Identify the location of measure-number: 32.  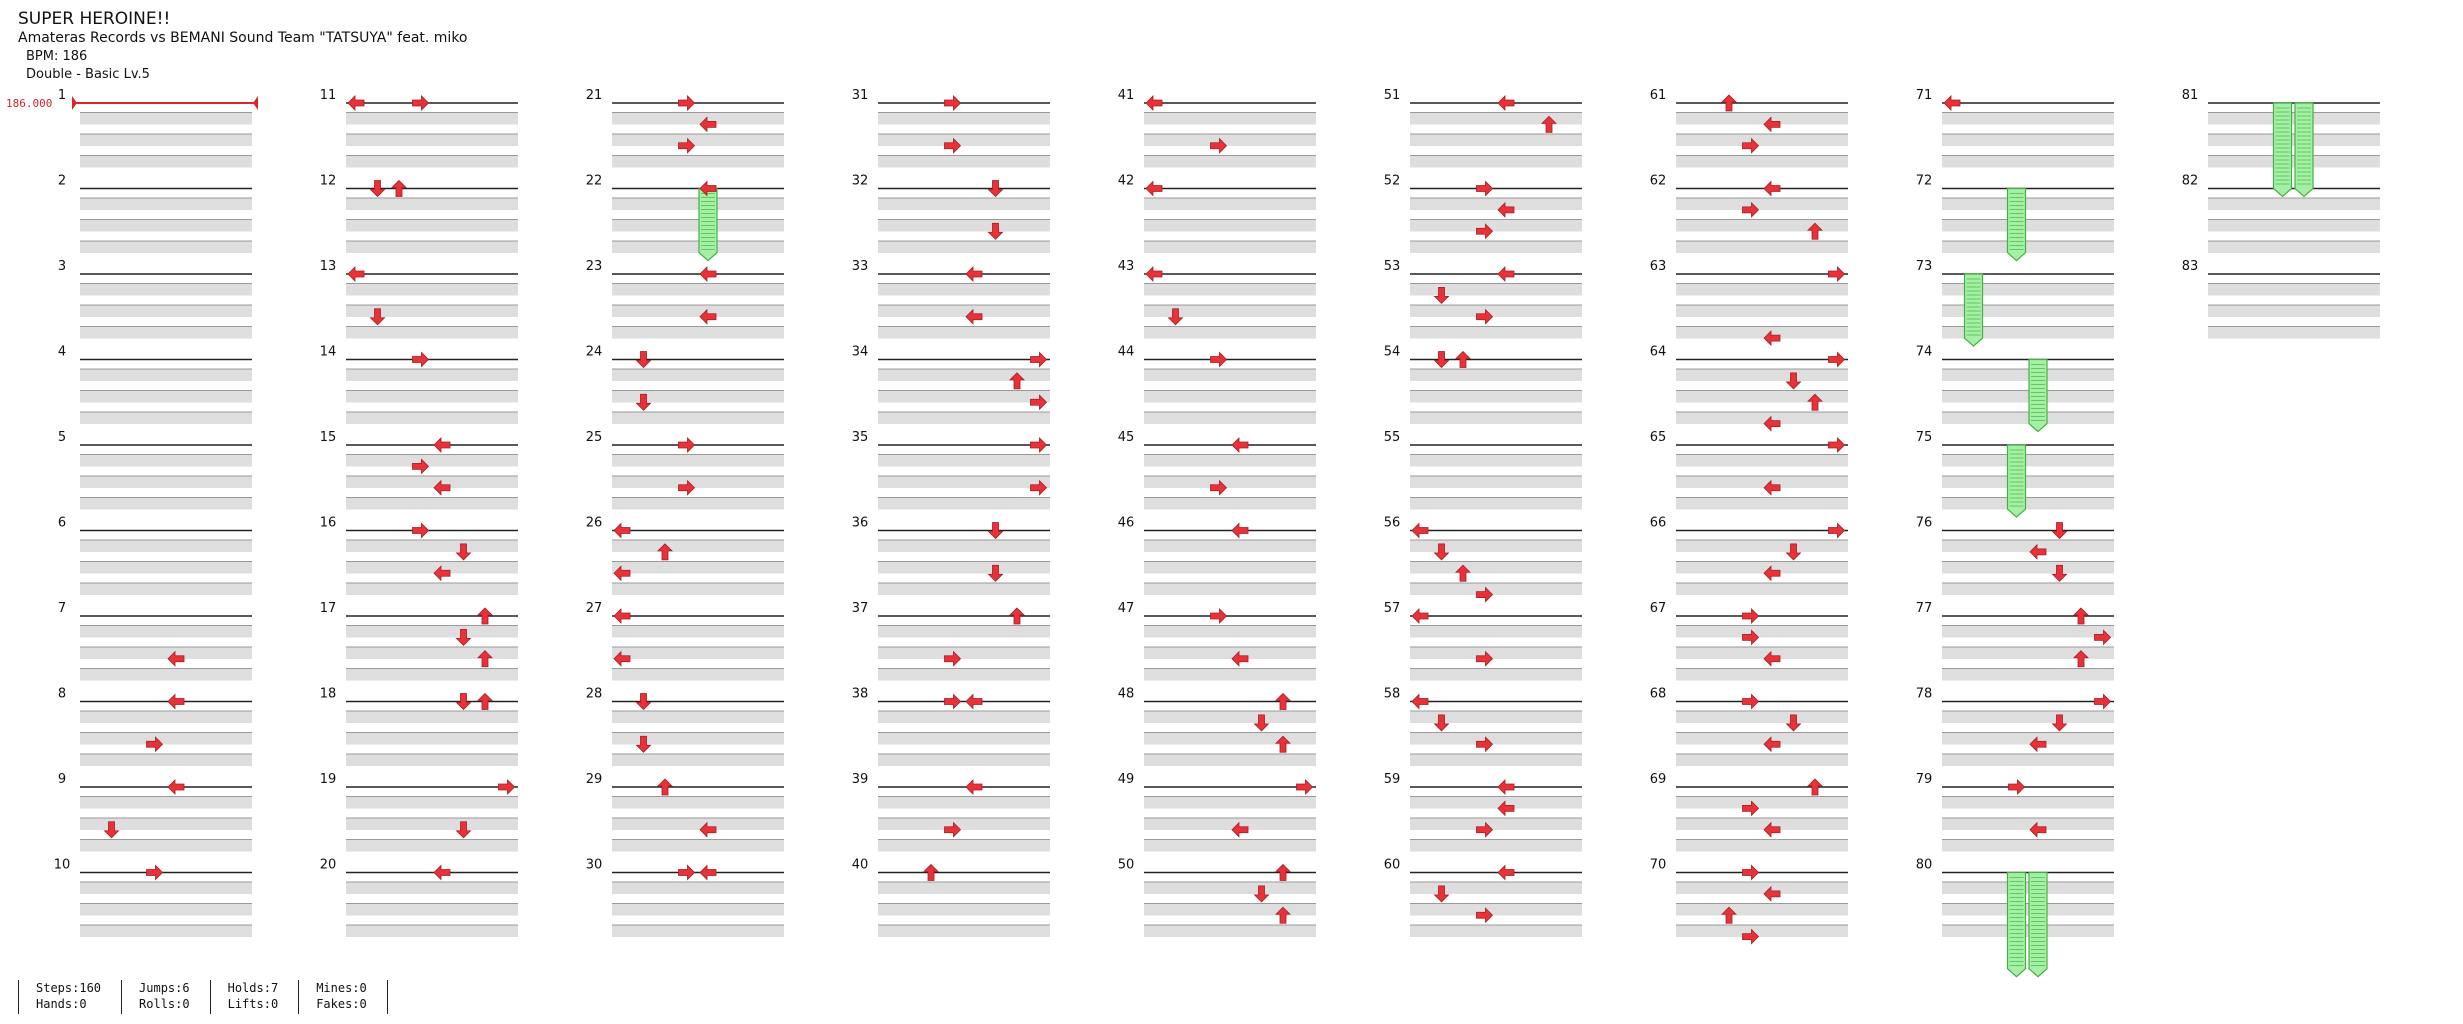
(860, 181).